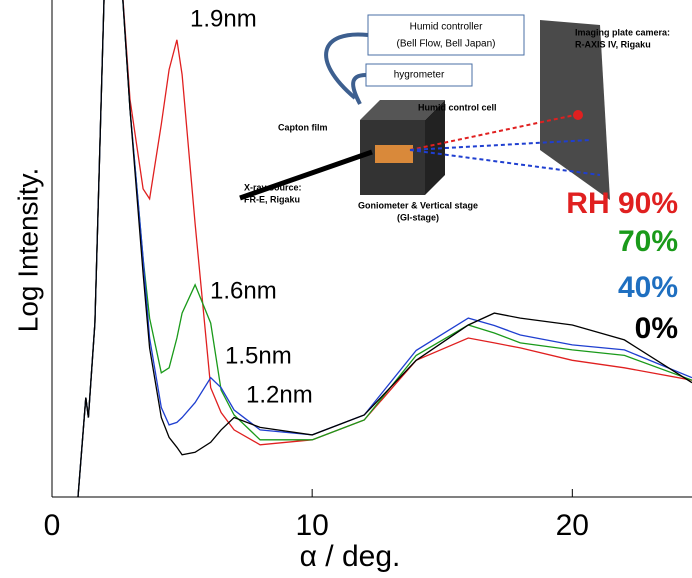 The image size is (692, 578). Describe the element at coordinates (273, 187) in the screenshot. I see `inset-label: X-ray source:` at that location.